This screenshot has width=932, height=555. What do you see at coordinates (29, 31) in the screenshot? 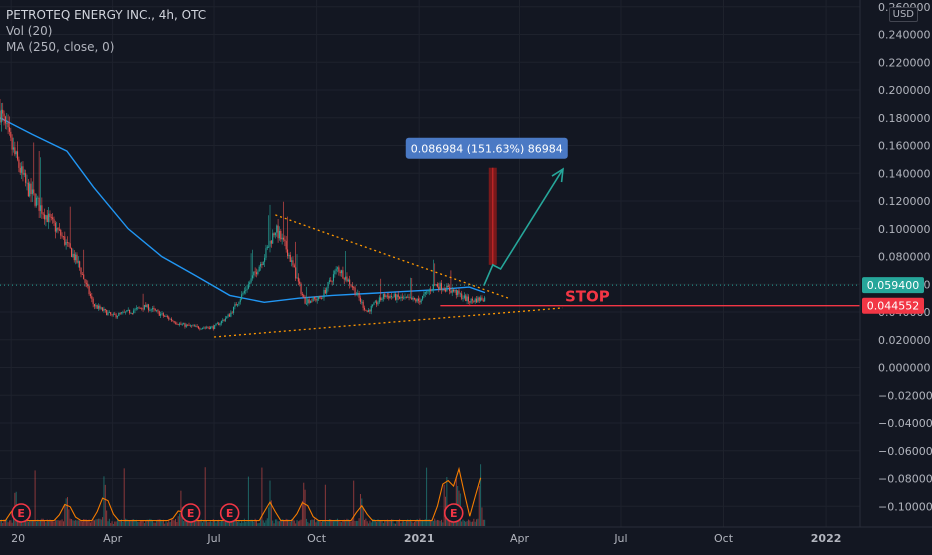
I see `legend-volume: Vol (20)` at bounding box center [29, 31].